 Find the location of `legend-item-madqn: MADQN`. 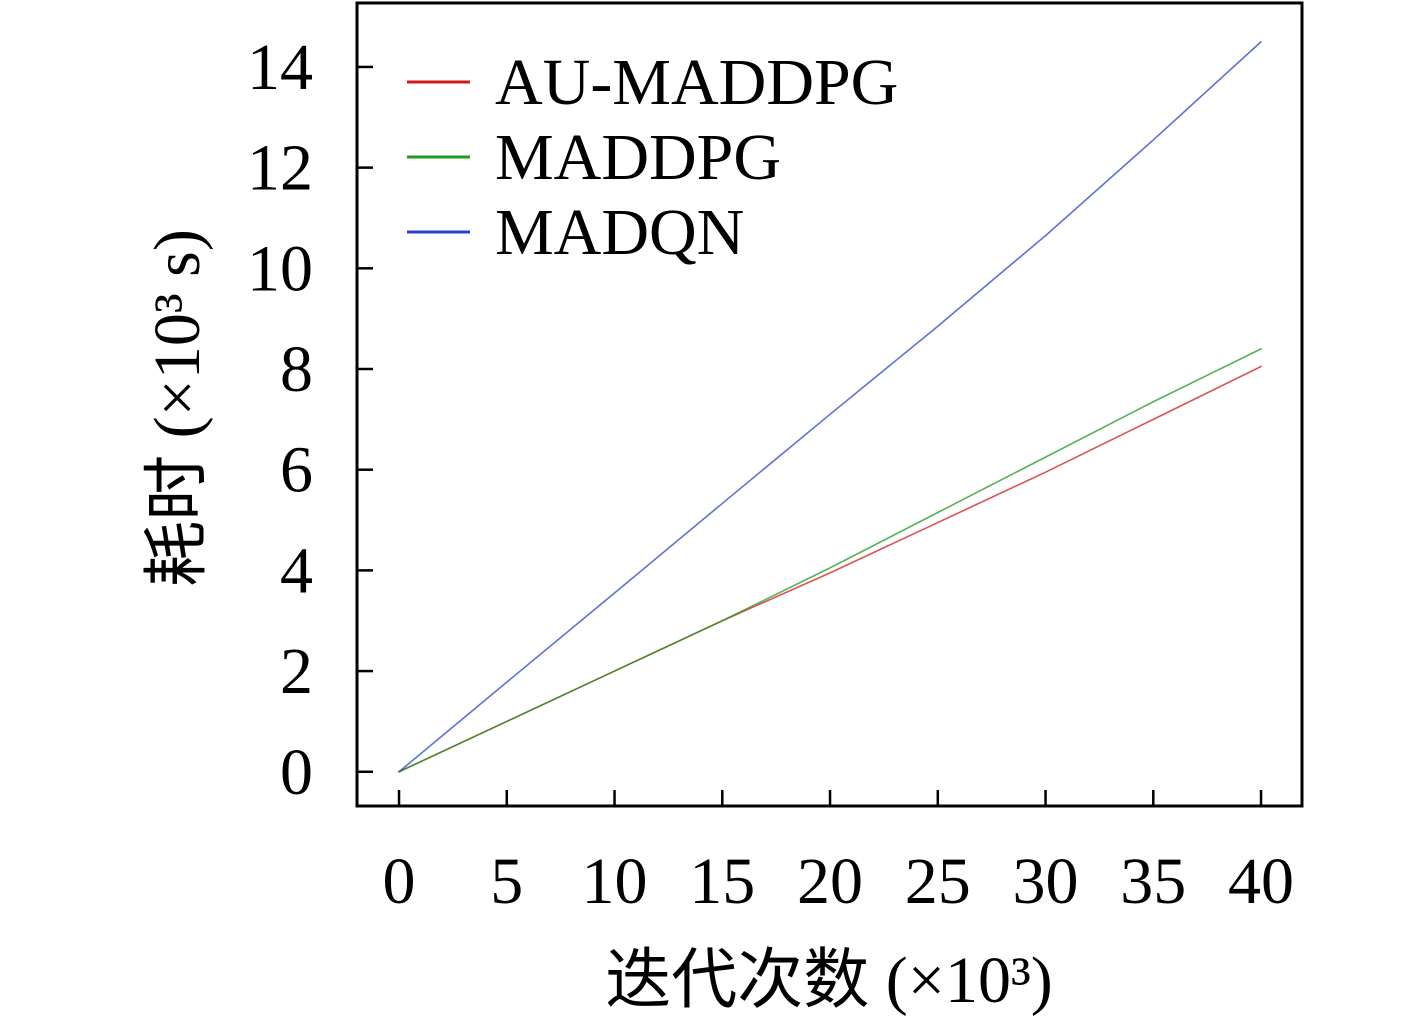

legend-item-madqn: MADQN is located at coordinates (575, 232).